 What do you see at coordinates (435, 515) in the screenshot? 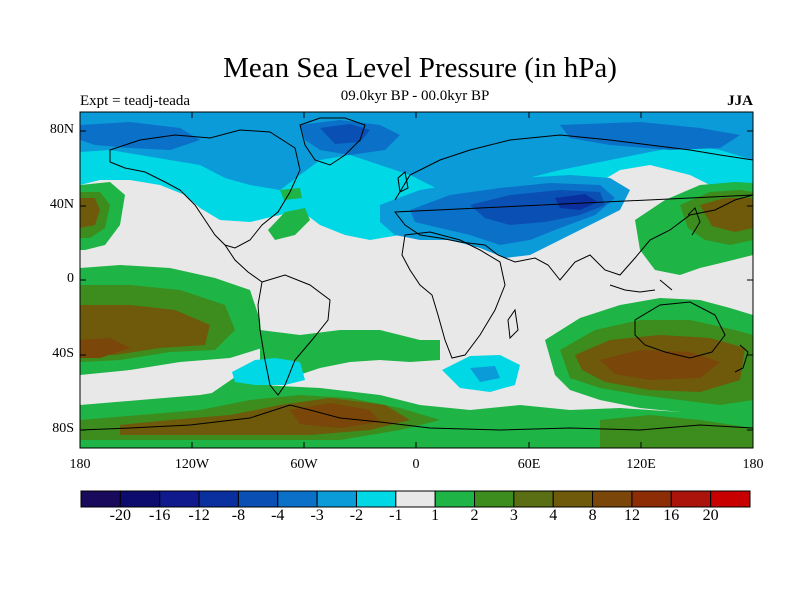
I see `colorbar-label: 1` at bounding box center [435, 515].